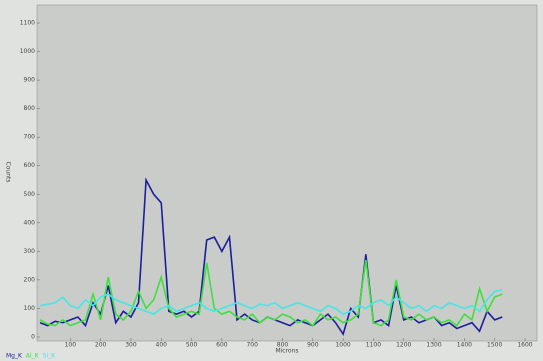  I want to click on legend-entry: Mg_K, so click(14, 356).